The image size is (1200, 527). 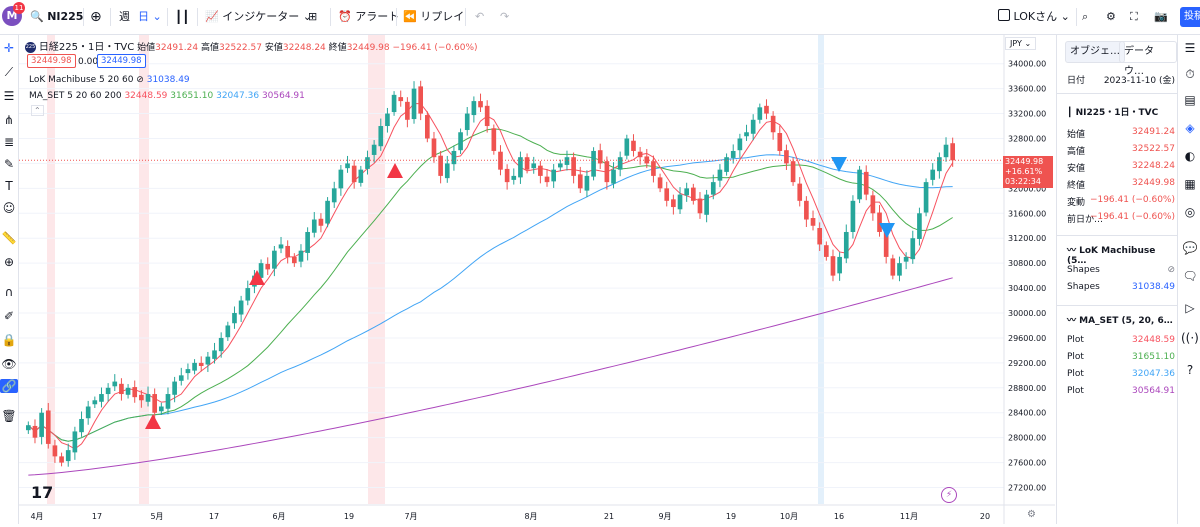 I want to click on target-icon: ◎, so click(x=1190, y=212).